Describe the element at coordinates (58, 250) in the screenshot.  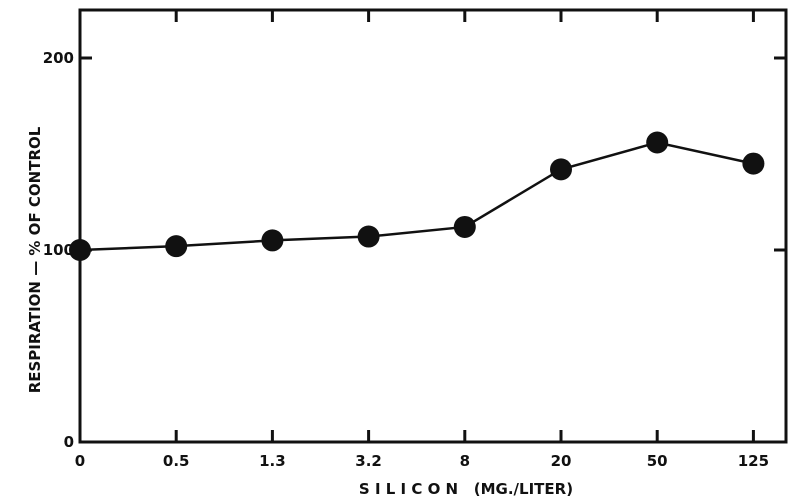
I see `y-tick-label: 100` at that location.